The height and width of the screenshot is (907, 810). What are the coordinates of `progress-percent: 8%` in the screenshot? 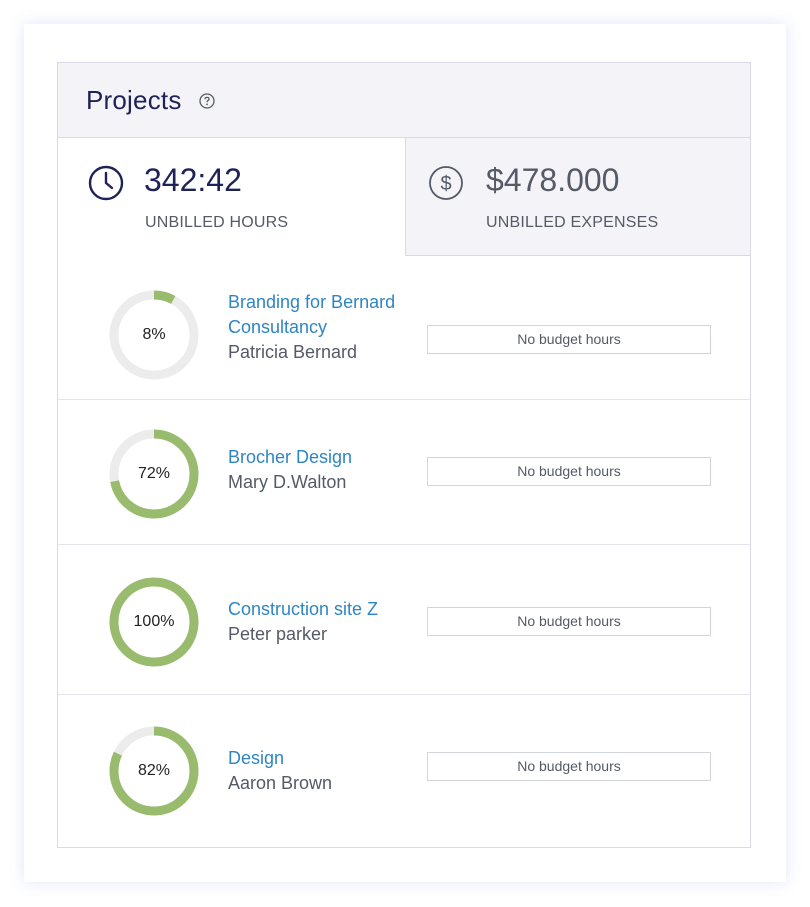 It's located at (154, 334).